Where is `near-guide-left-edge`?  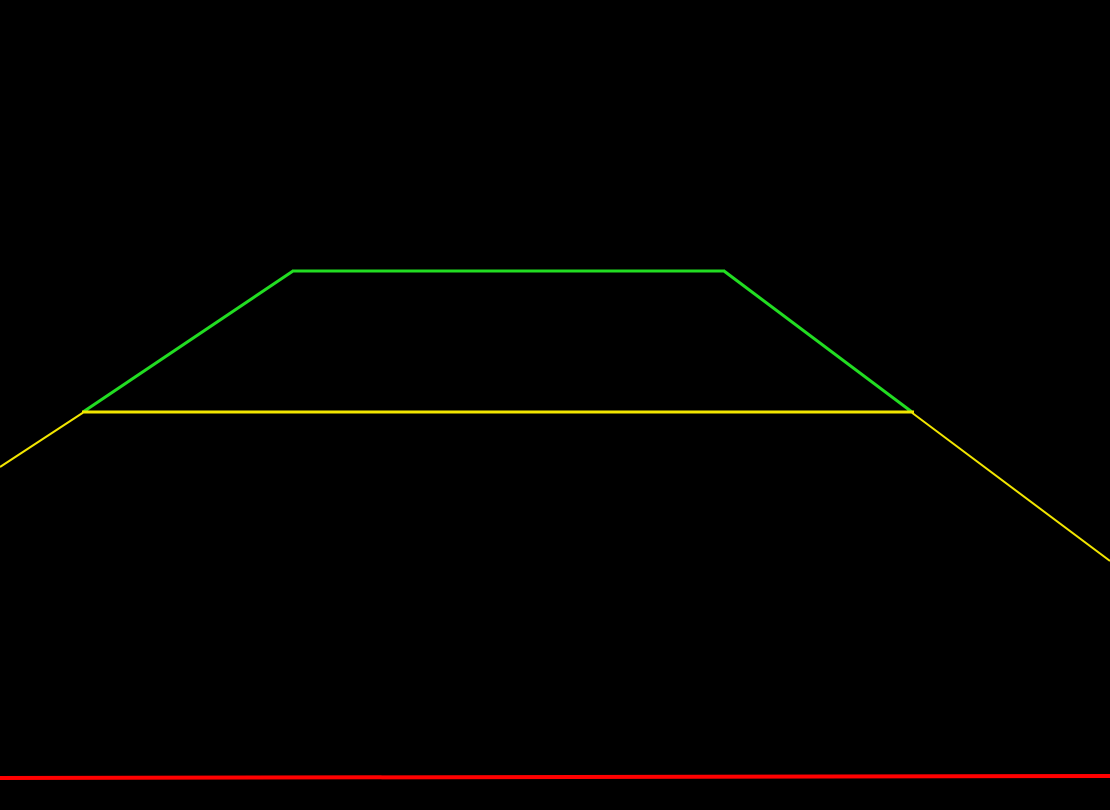
near-guide-left-edge is located at coordinates (42, 439).